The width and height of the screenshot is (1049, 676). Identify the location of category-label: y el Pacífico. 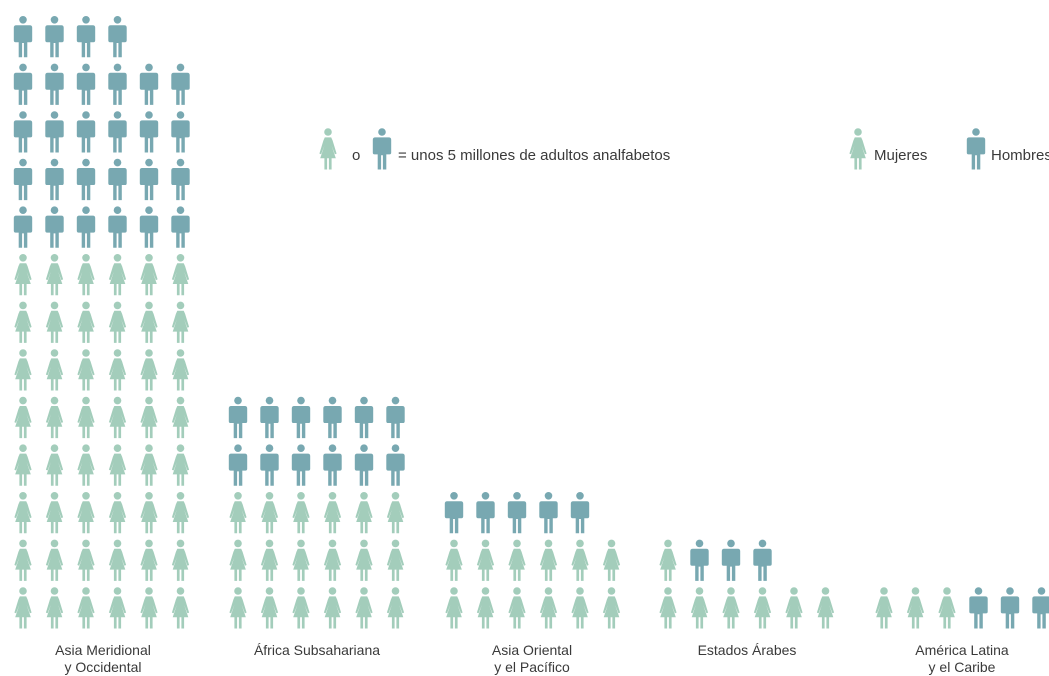
(532, 667).